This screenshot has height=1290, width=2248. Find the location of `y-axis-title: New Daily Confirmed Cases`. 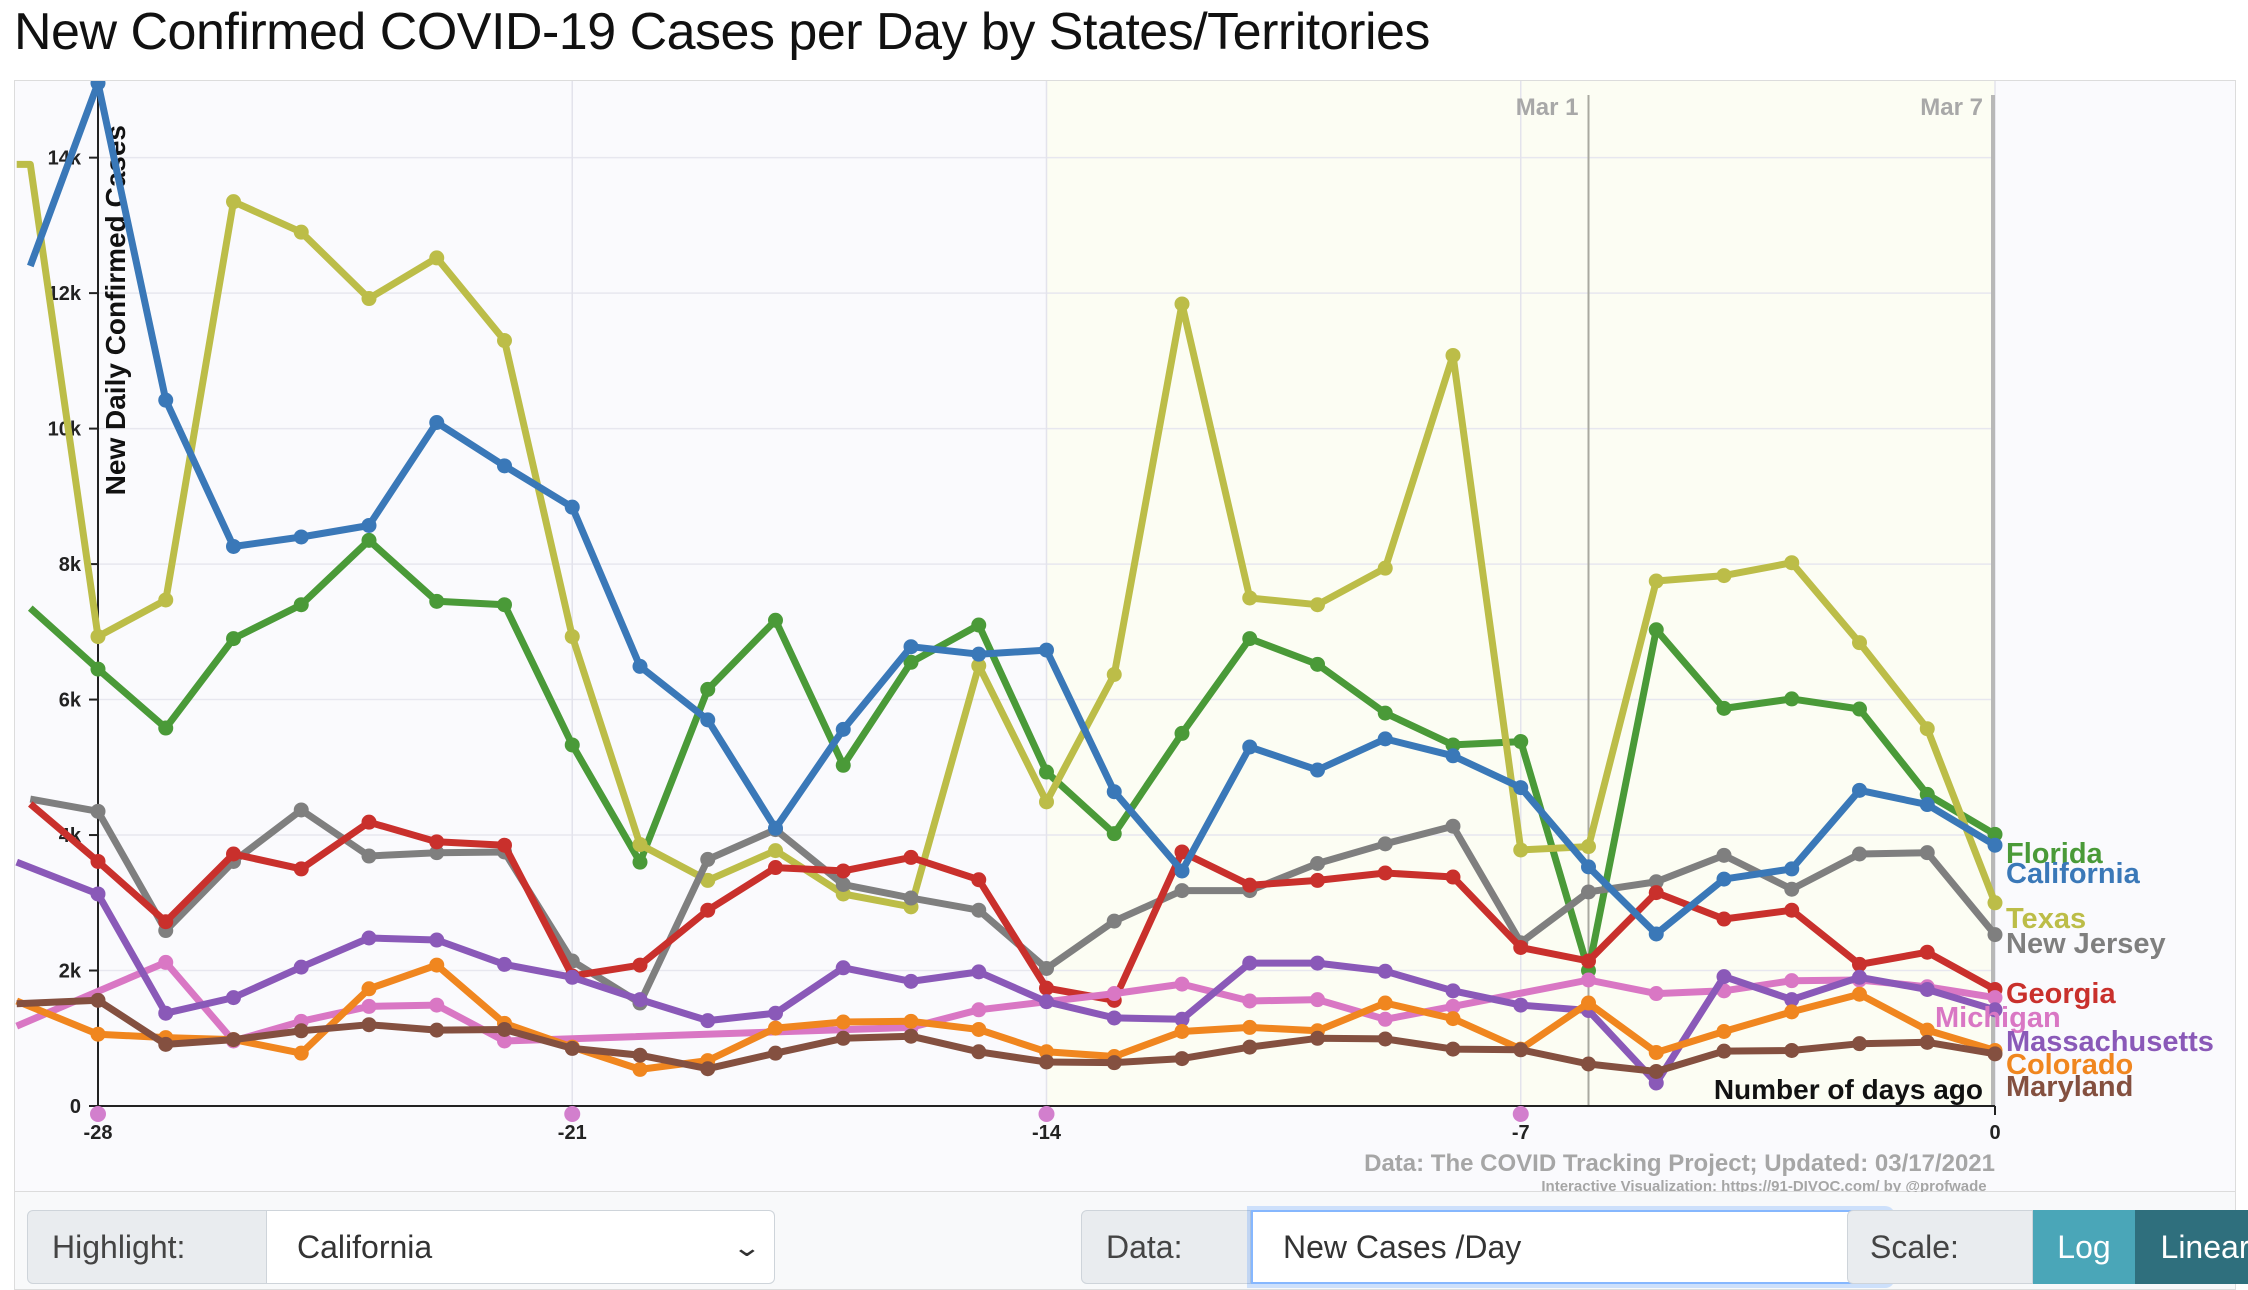

y-axis-title: New Daily Confirmed Cases is located at coordinates (115, 310).